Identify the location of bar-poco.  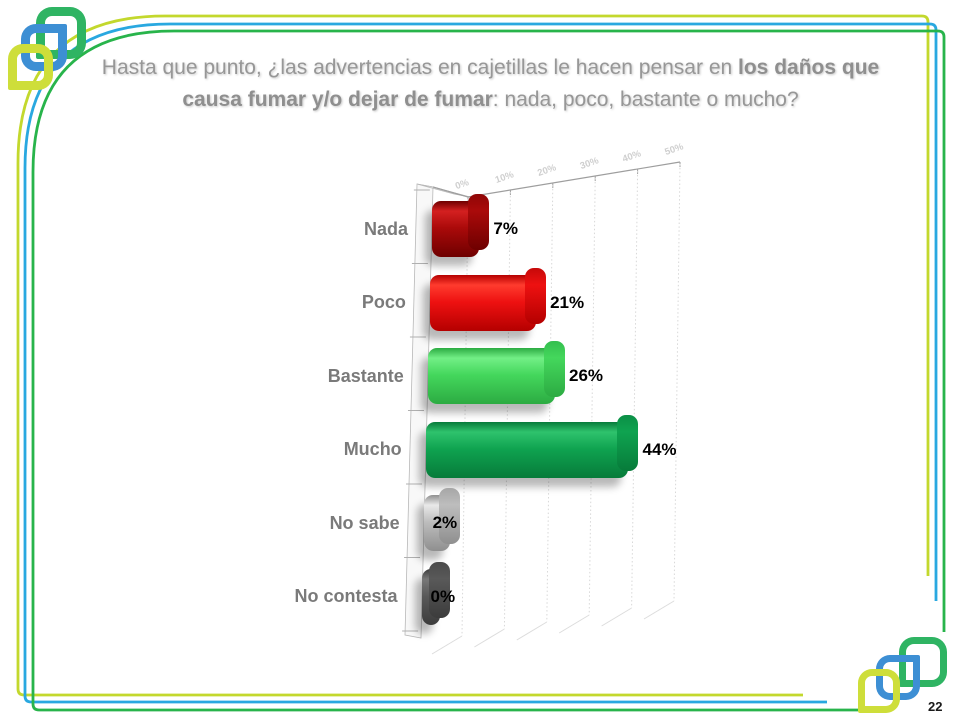
(488, 299).